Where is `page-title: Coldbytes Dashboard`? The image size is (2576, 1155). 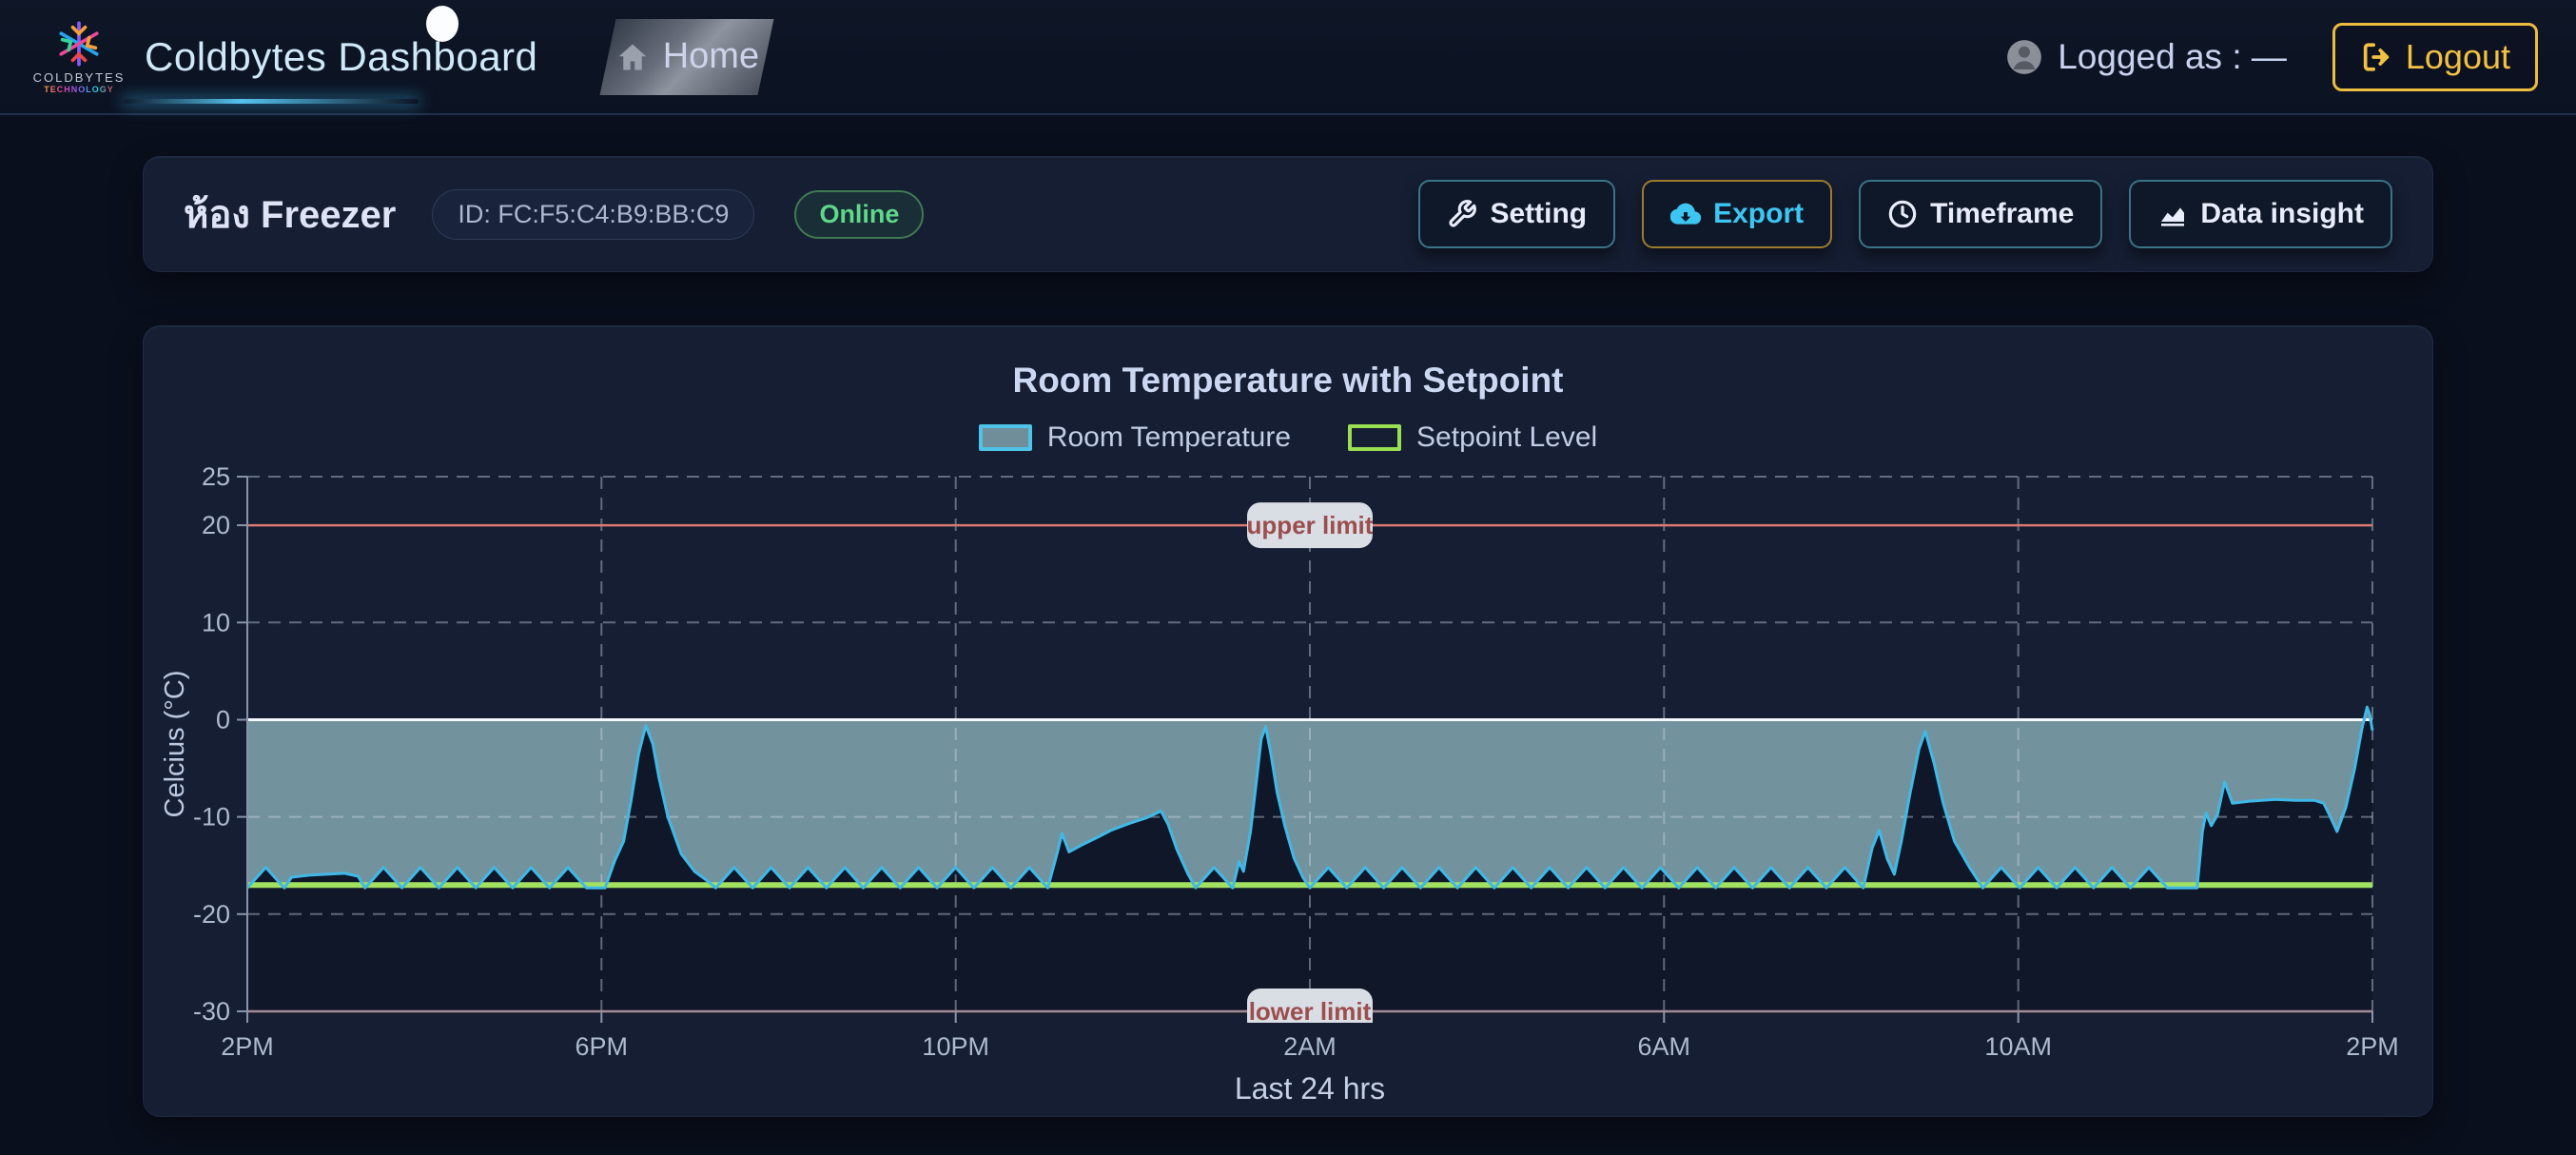
page-title: Coldbytes Dashboard is located at coordinates (342, 56).